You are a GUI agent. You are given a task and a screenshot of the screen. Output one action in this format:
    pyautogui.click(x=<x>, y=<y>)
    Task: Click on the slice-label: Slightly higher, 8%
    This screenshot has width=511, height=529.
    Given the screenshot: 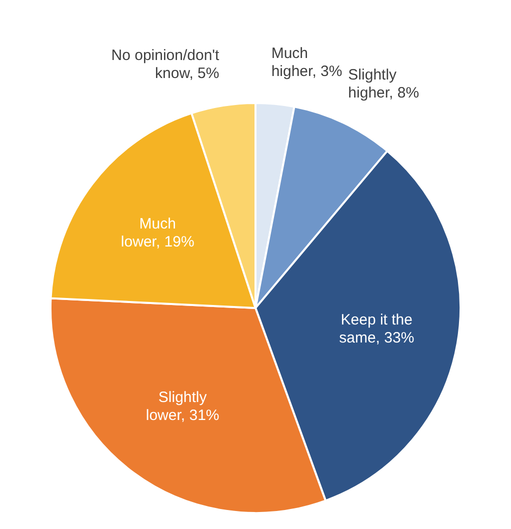 What is the action you would take?
    pyautogui.click(x=384, y=84)
    